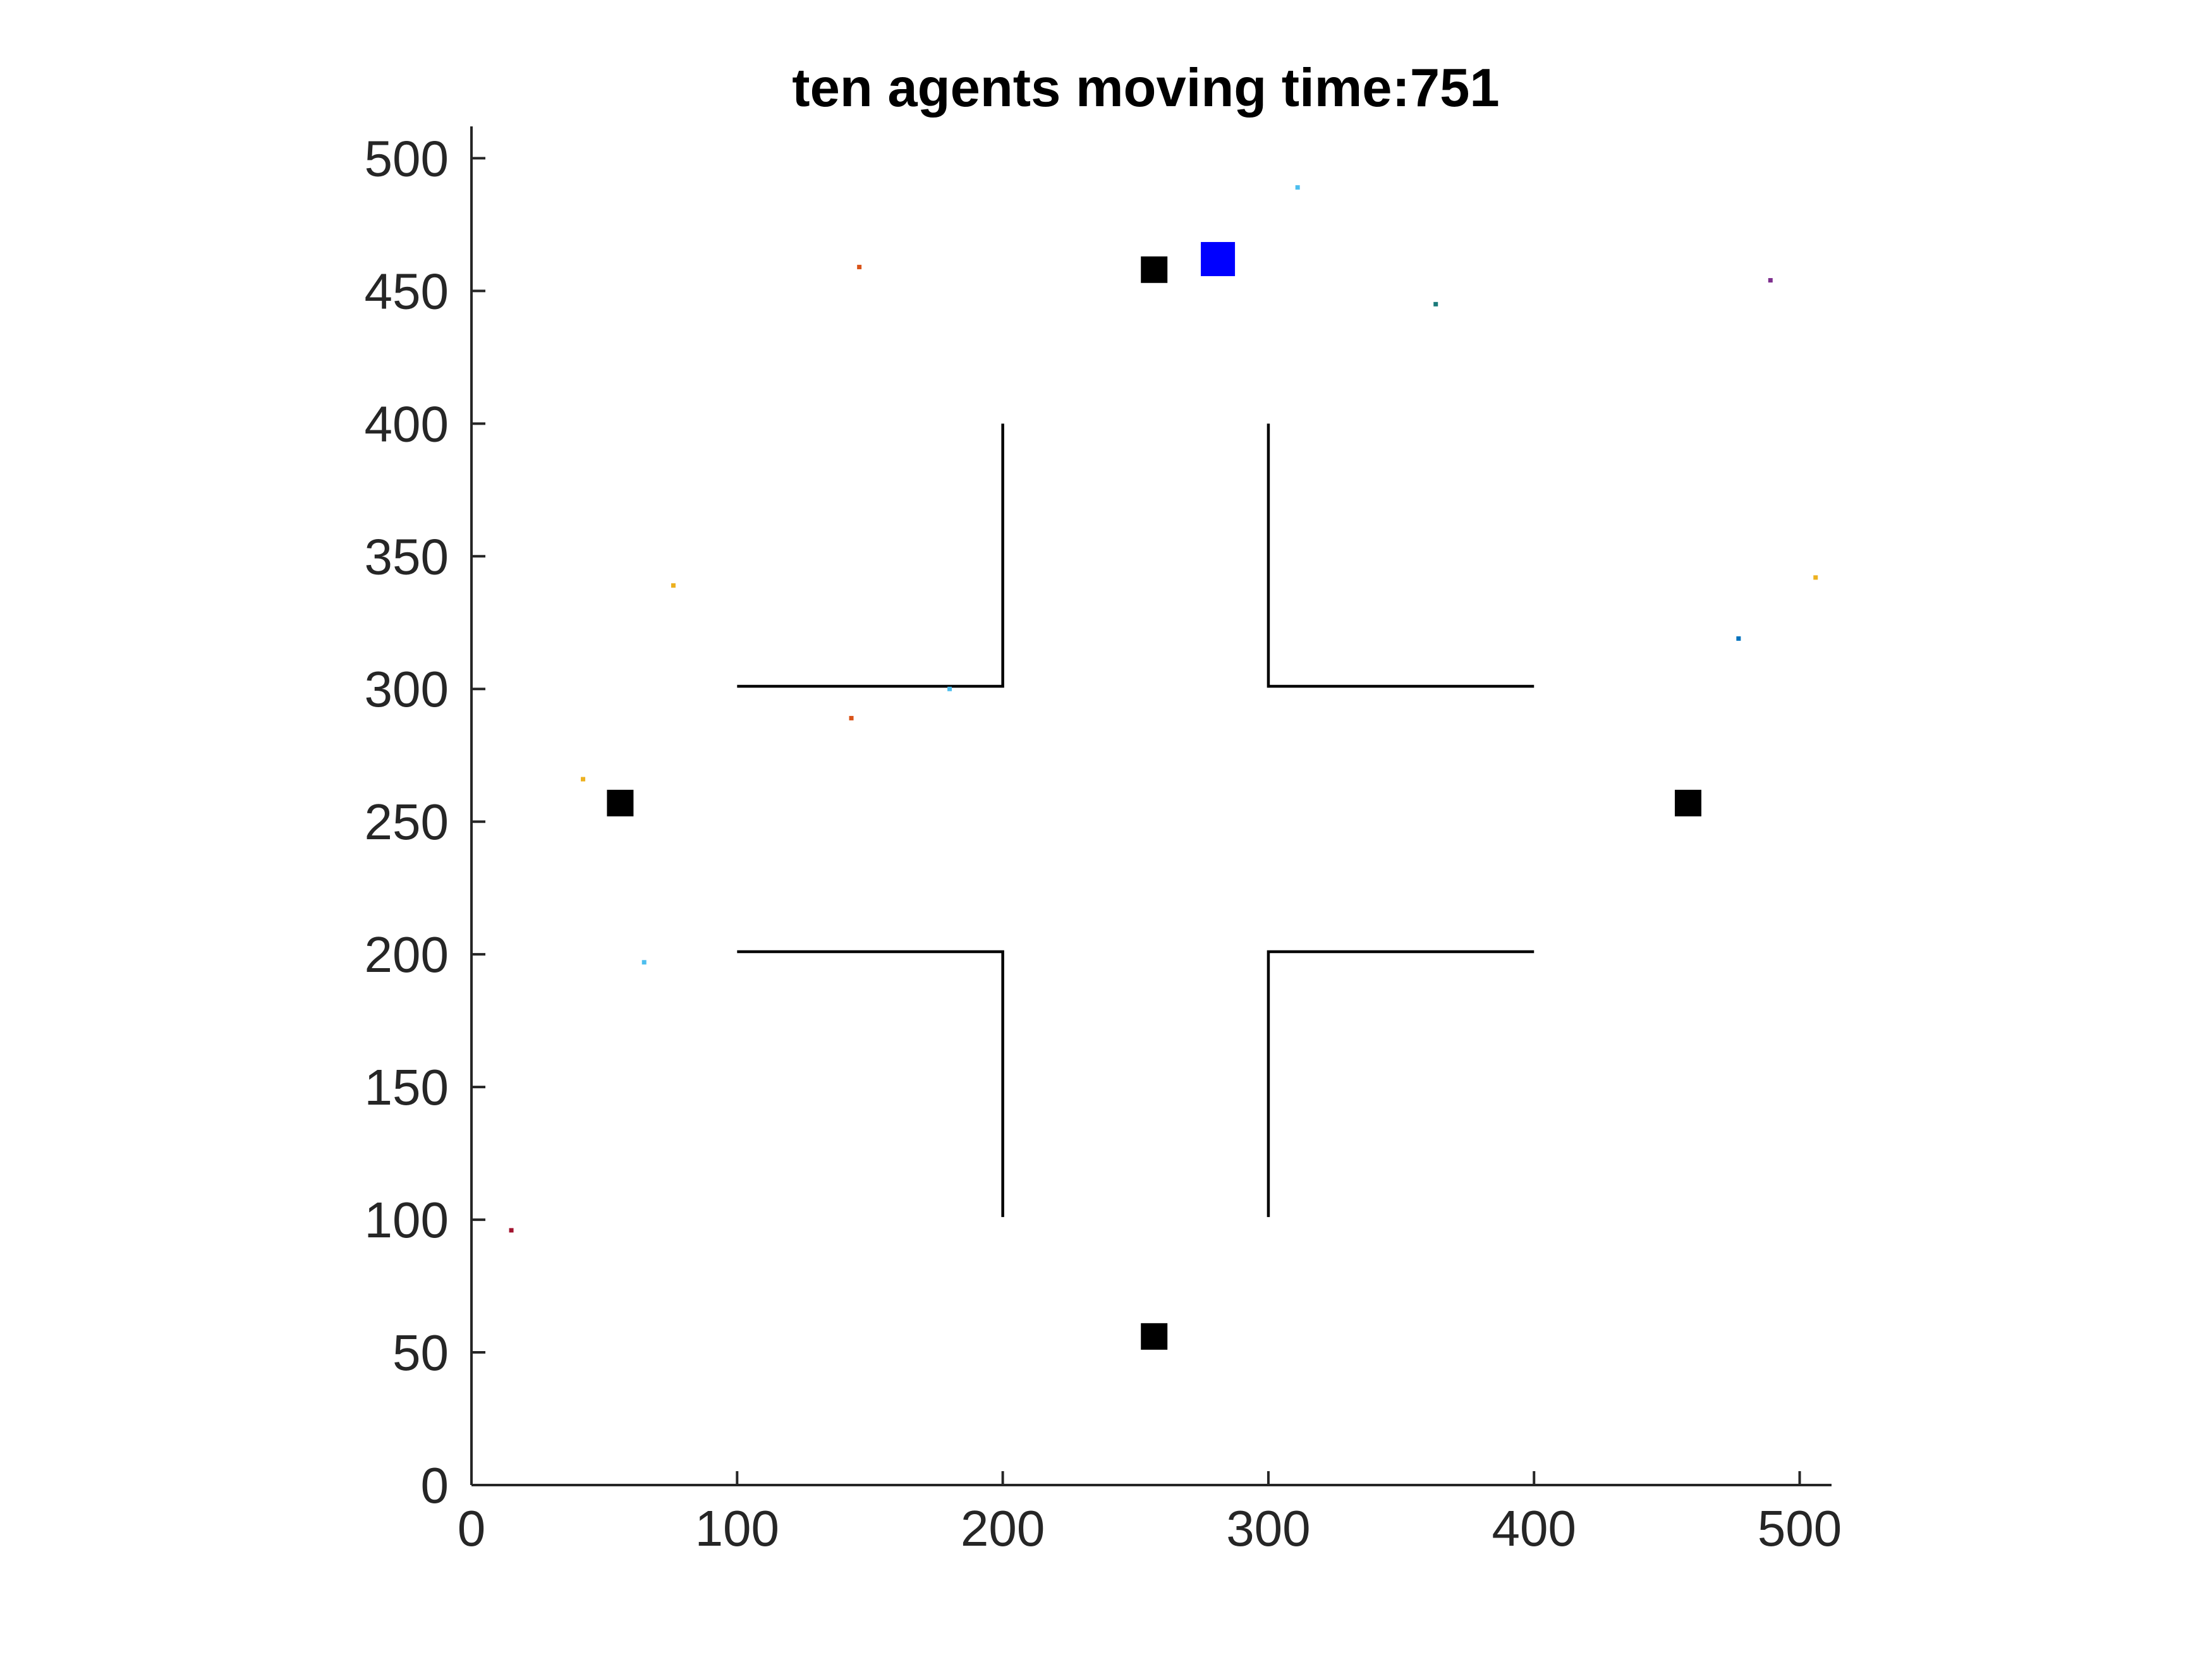  I want to click on y-tick-label: 200, so click(407, 954).